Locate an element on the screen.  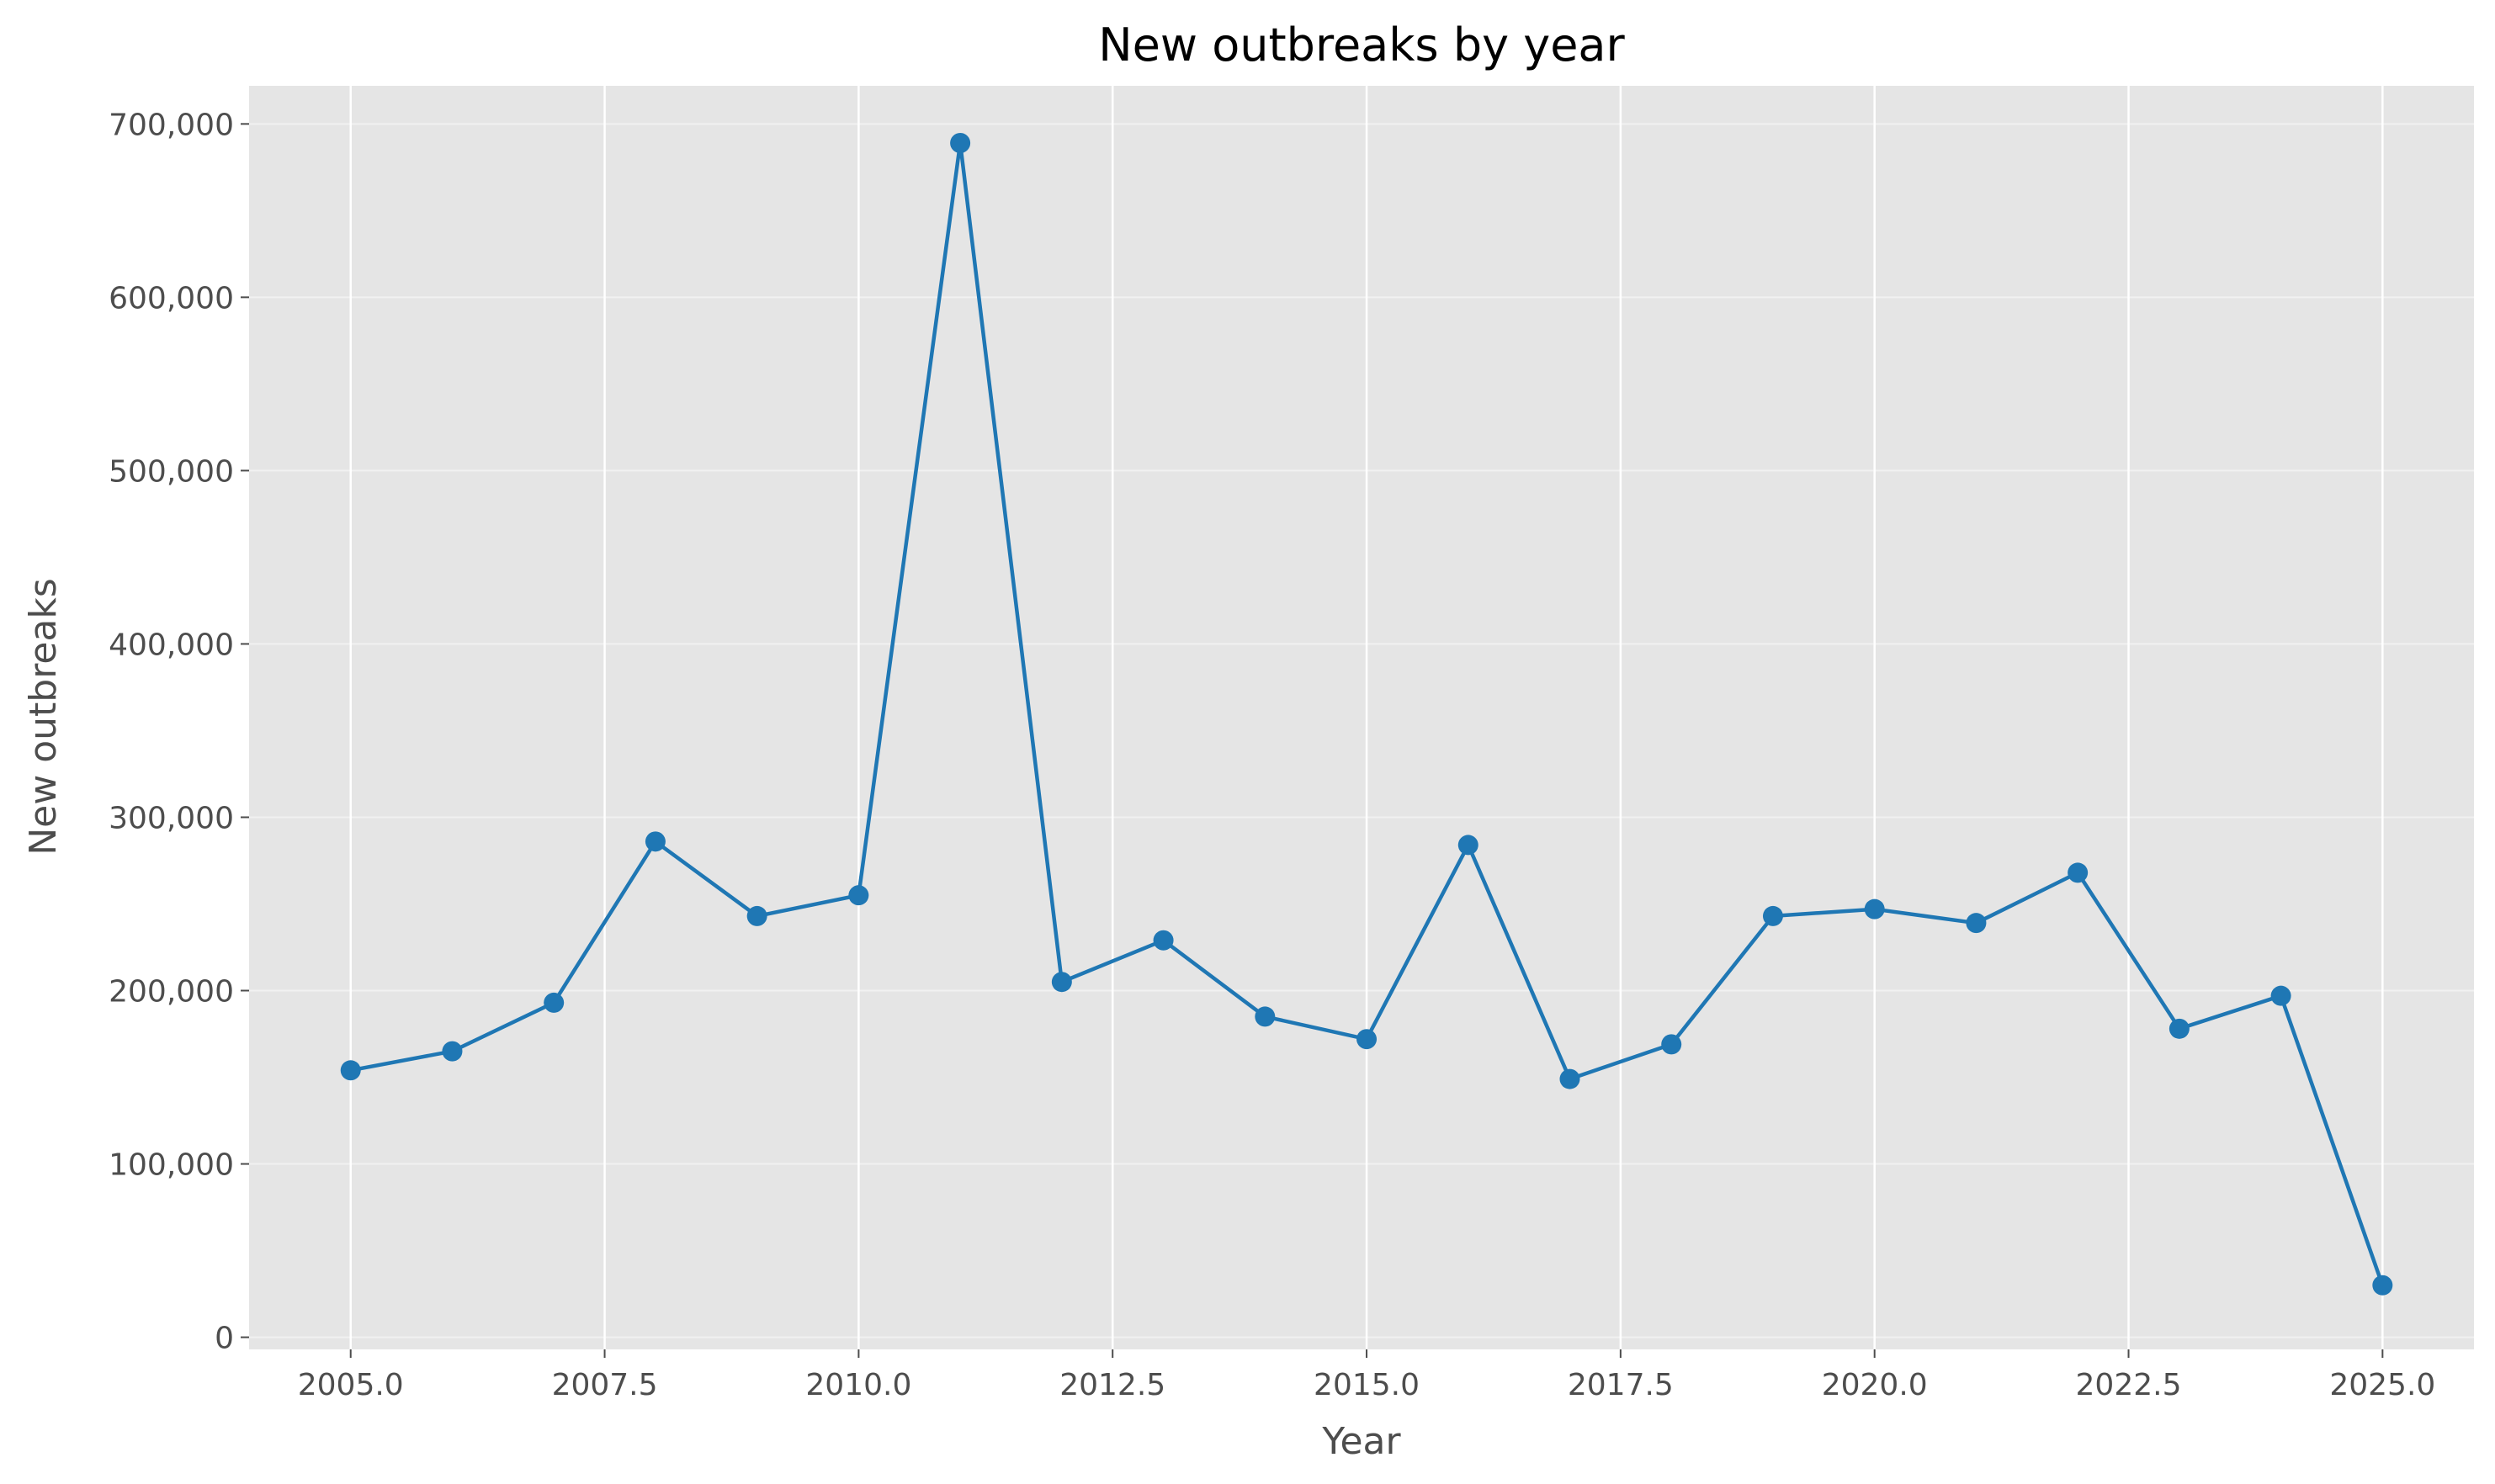
y-tick-label: 300,000 is located at coordinates (171, 818).